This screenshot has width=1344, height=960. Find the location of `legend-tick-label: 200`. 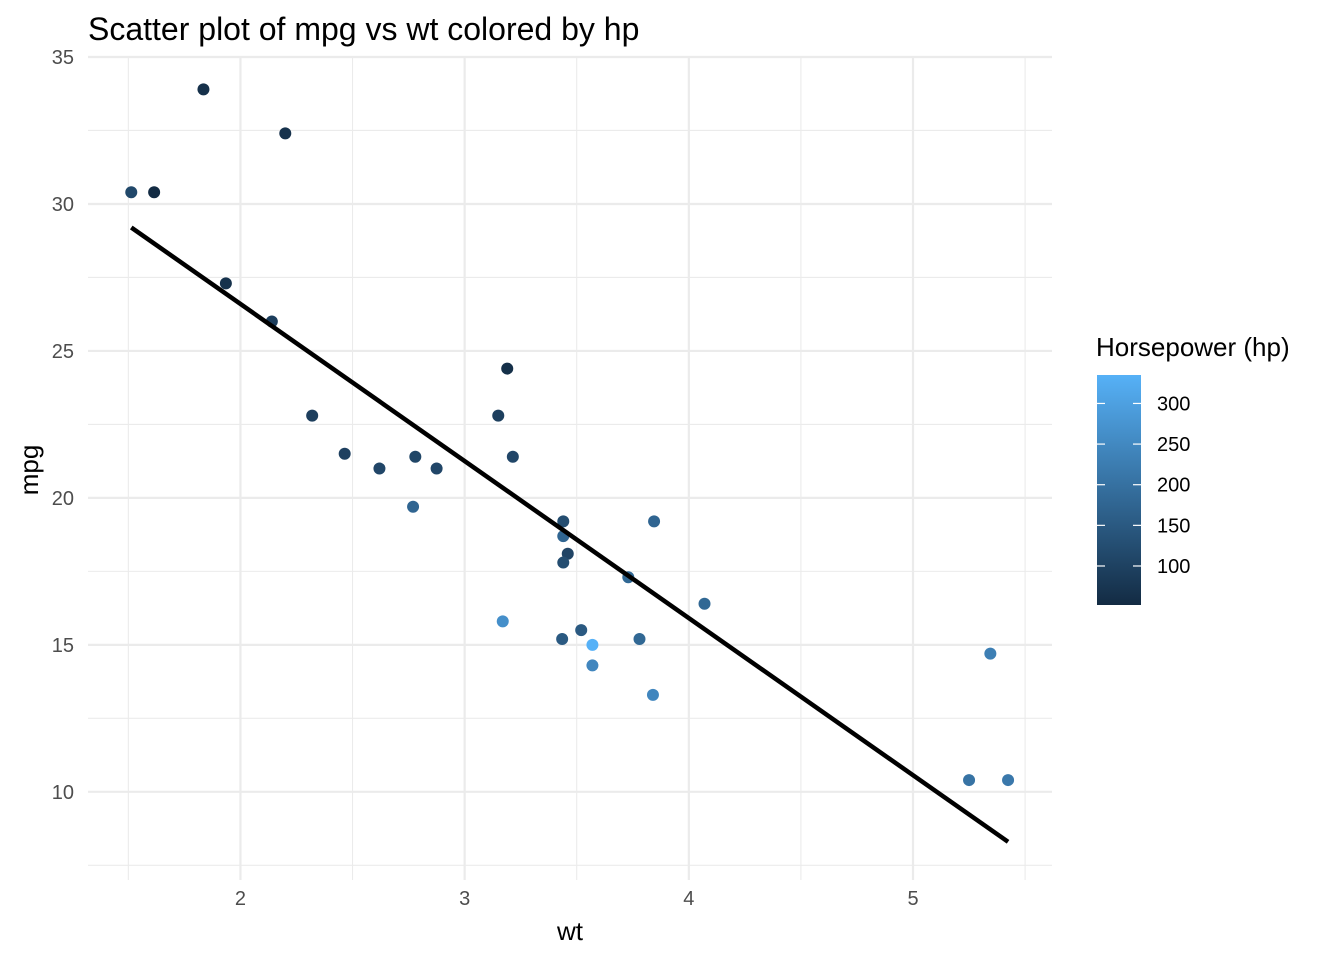

legend-tick-label: 200 is located at coordinates (1173, 486).